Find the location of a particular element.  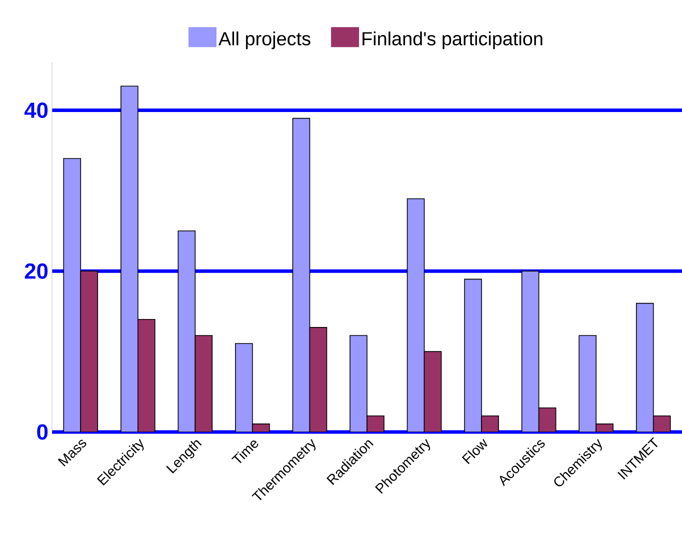

legend-label: All projects is located at coordinates (264, 41).